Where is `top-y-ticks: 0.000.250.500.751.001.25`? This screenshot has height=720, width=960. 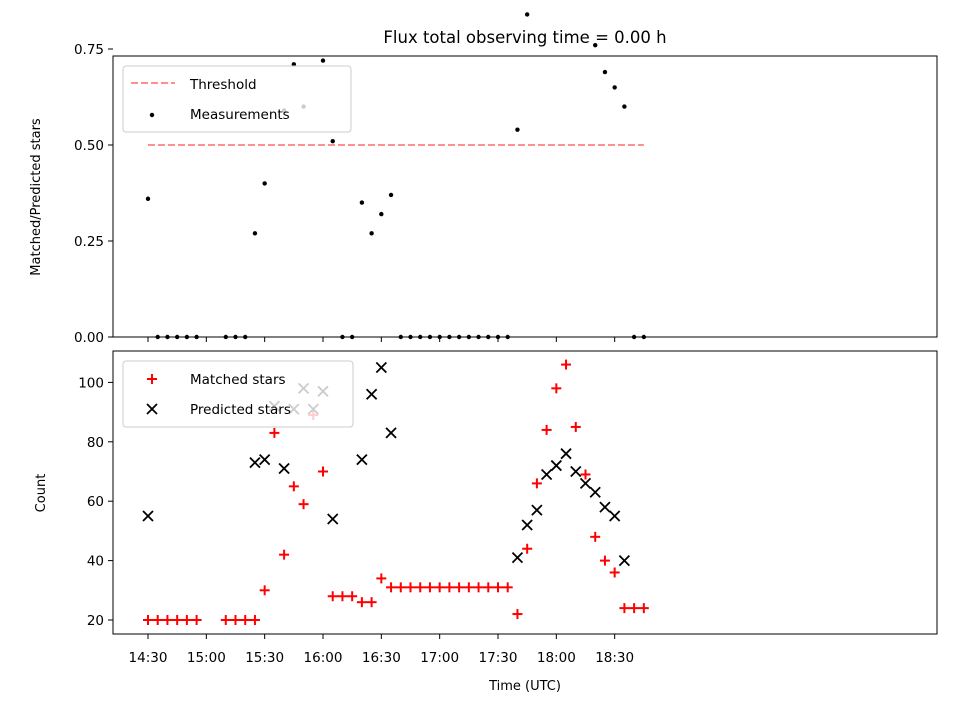 top-y-ticks: 0.000.250.500.751.001.25 is located at coordinates (93, 194).